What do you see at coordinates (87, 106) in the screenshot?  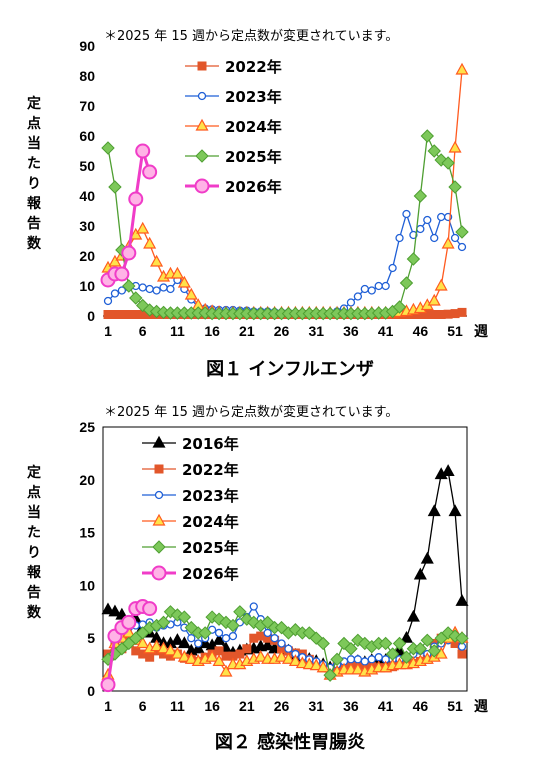 I see `y-tick-label: 70` at bounding box center [87, 106].